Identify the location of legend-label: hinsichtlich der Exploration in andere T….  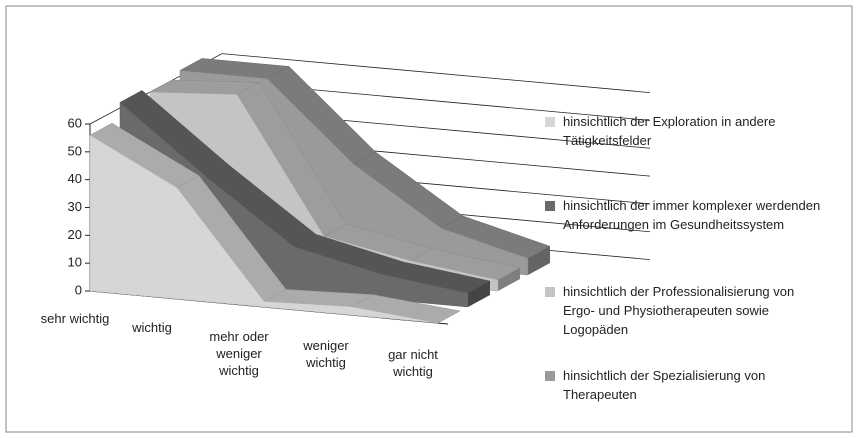
(669, 131).